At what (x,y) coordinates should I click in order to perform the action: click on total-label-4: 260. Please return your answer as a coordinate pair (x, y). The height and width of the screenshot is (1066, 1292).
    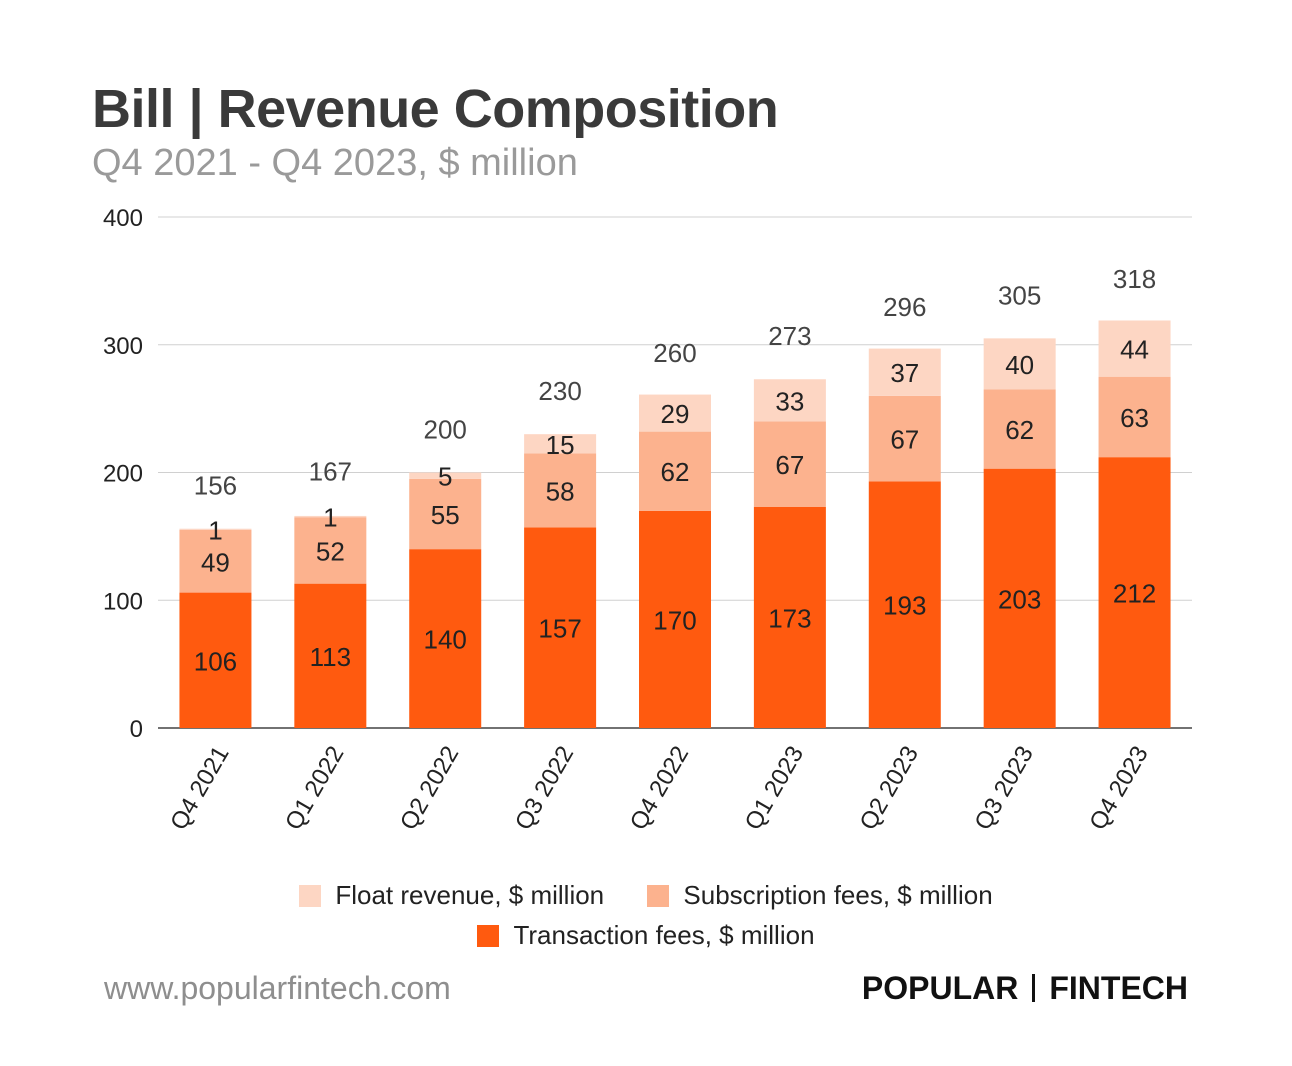
    Looking at the image, I should click on (674, 353).